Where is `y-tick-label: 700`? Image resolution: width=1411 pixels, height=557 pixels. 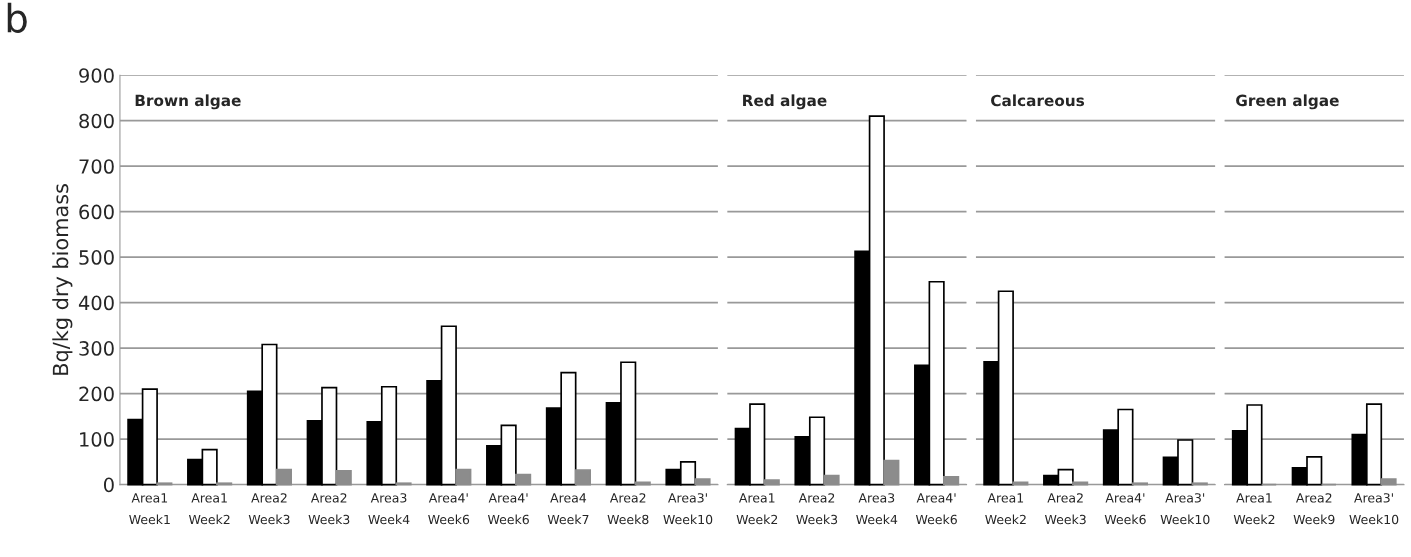
y-tick-label: 700 is located at coordinates (96, 166).